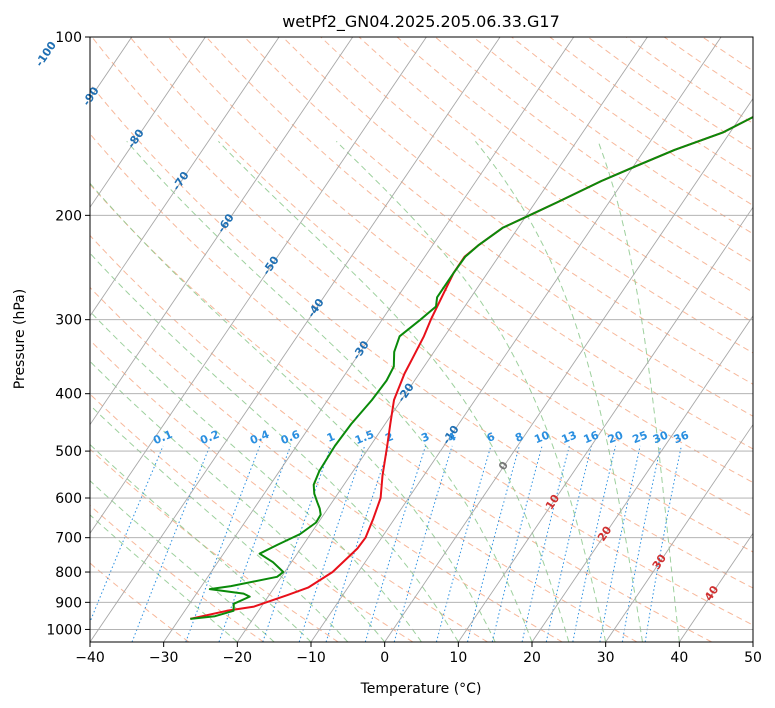 This screenshot has height=708, width=775. I want to click on x-tick-label: 40, so click(679, 658).